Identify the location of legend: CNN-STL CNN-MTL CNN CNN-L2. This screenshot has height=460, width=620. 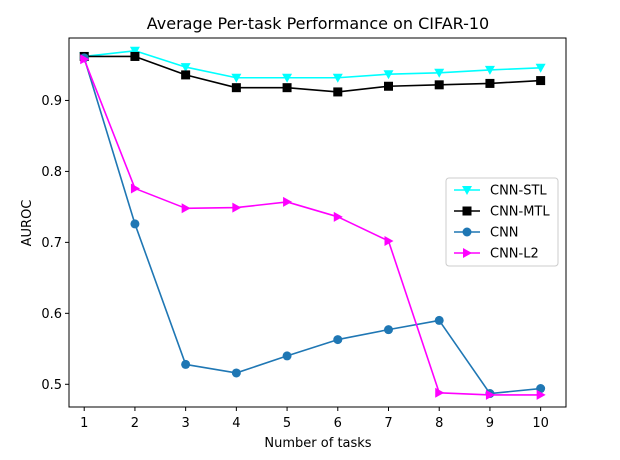
(502, 222).